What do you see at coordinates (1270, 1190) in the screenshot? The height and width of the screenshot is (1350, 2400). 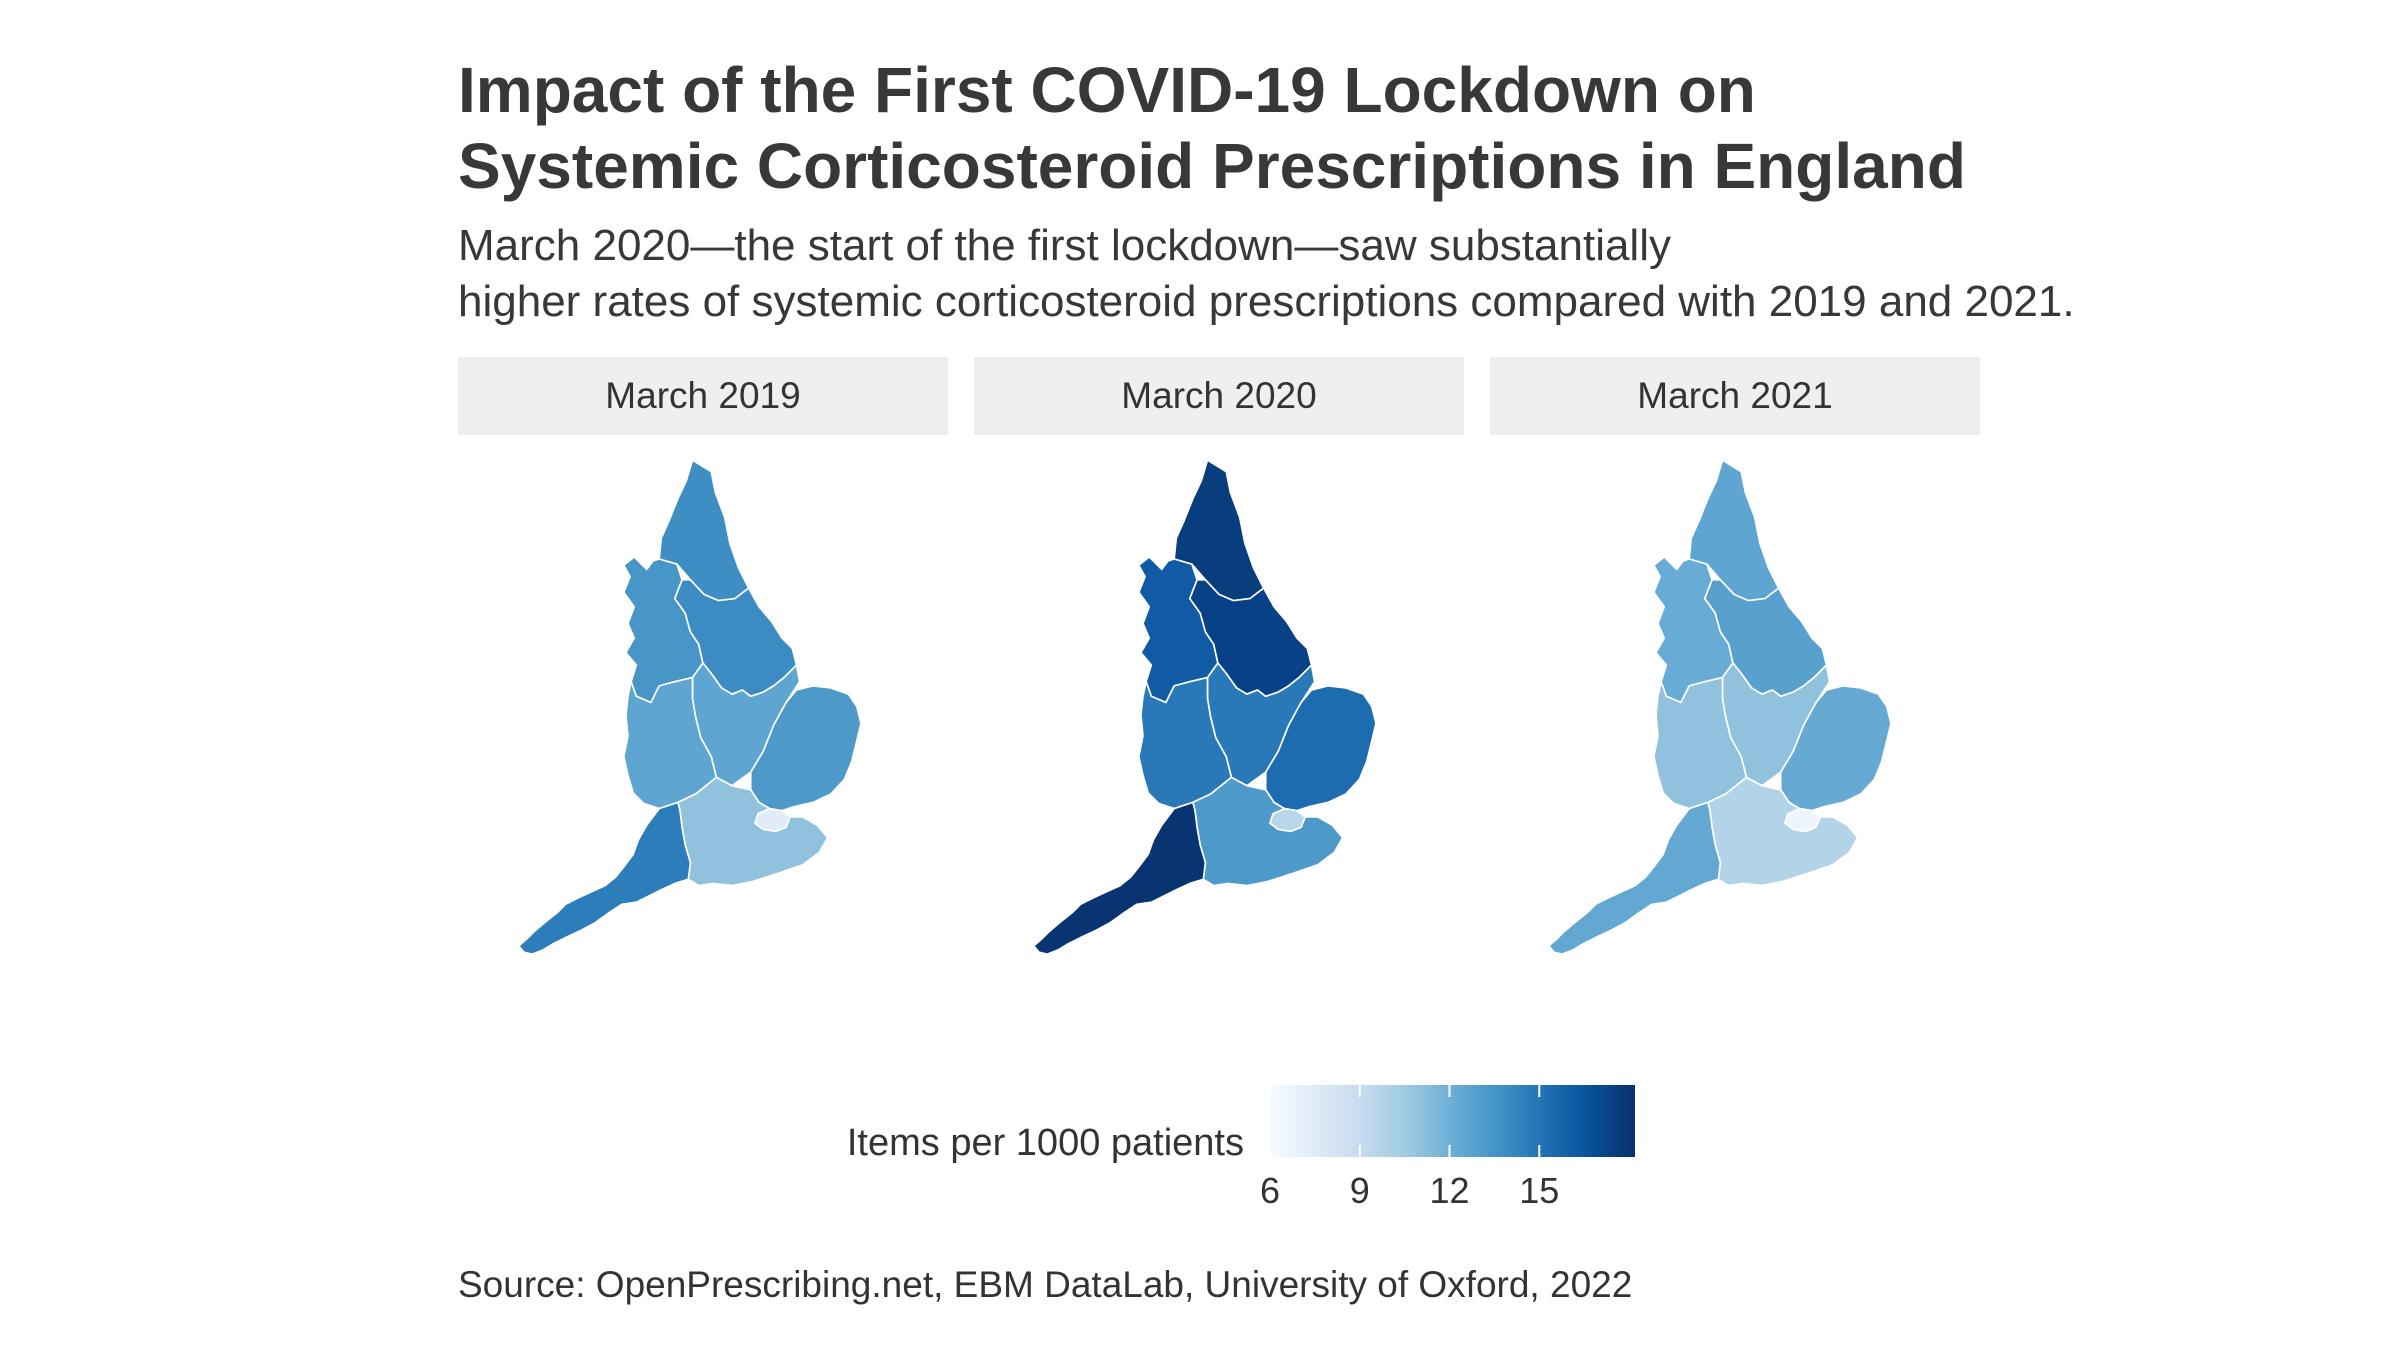 I see `legend-tick-label-6: 6` at bounding box center [1270, 1190].